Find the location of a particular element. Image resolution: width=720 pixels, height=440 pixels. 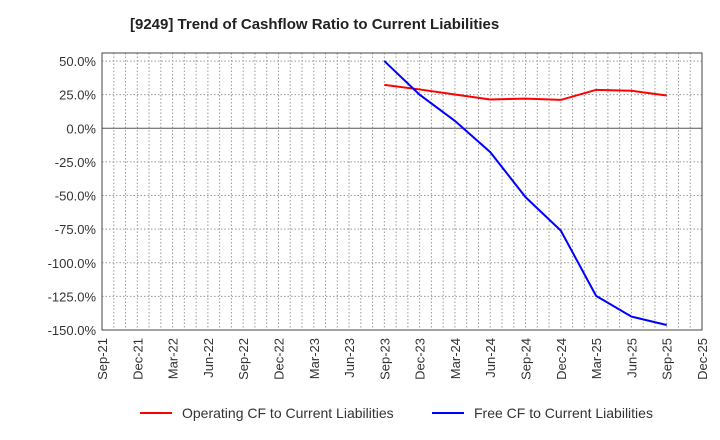

y-tick-label: -25.0% is located at coordinates (76, 162).